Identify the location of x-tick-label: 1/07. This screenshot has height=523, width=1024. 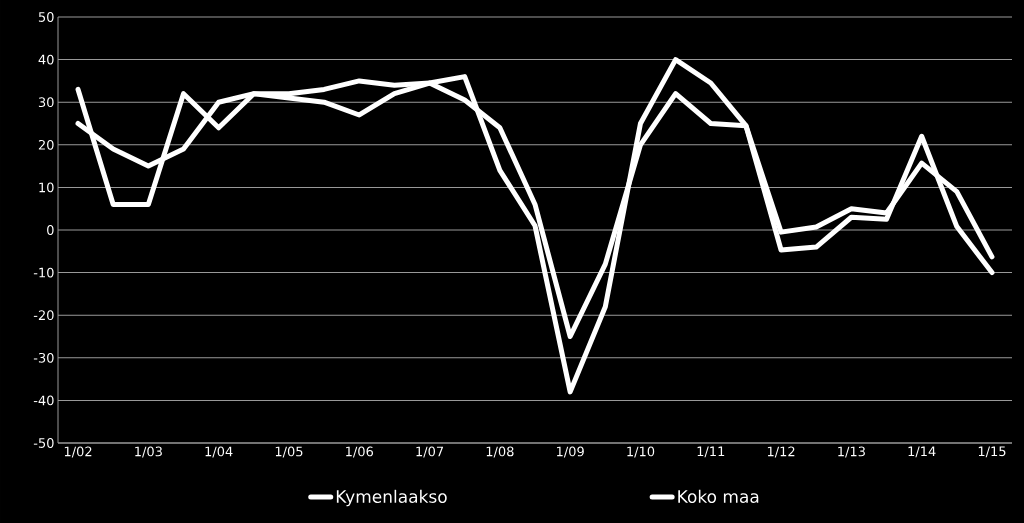
(430, 452).